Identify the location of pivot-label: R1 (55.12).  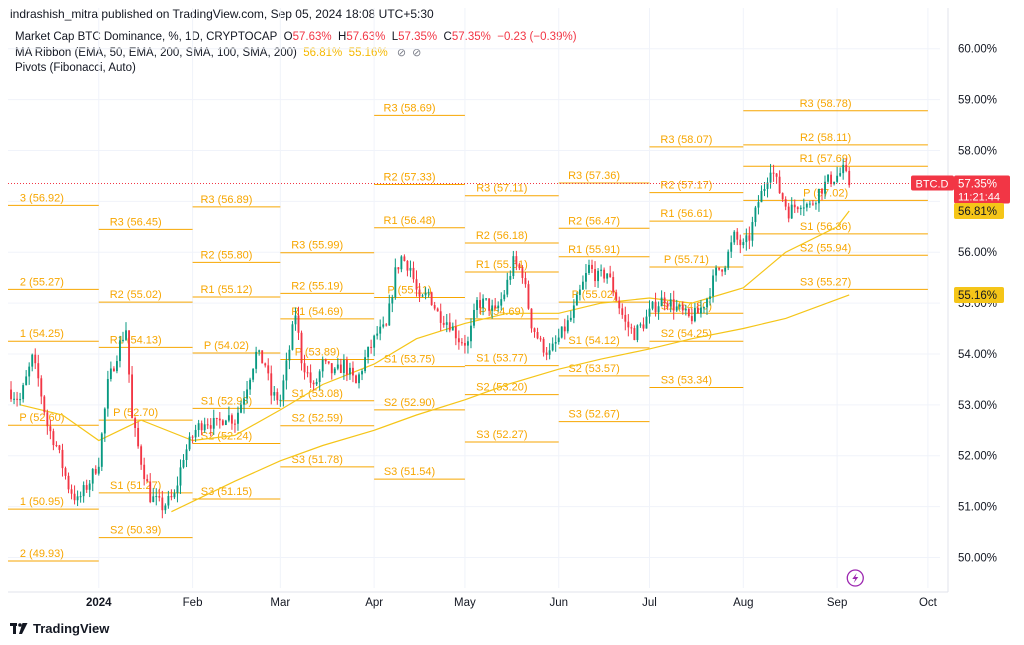
(226, 290).